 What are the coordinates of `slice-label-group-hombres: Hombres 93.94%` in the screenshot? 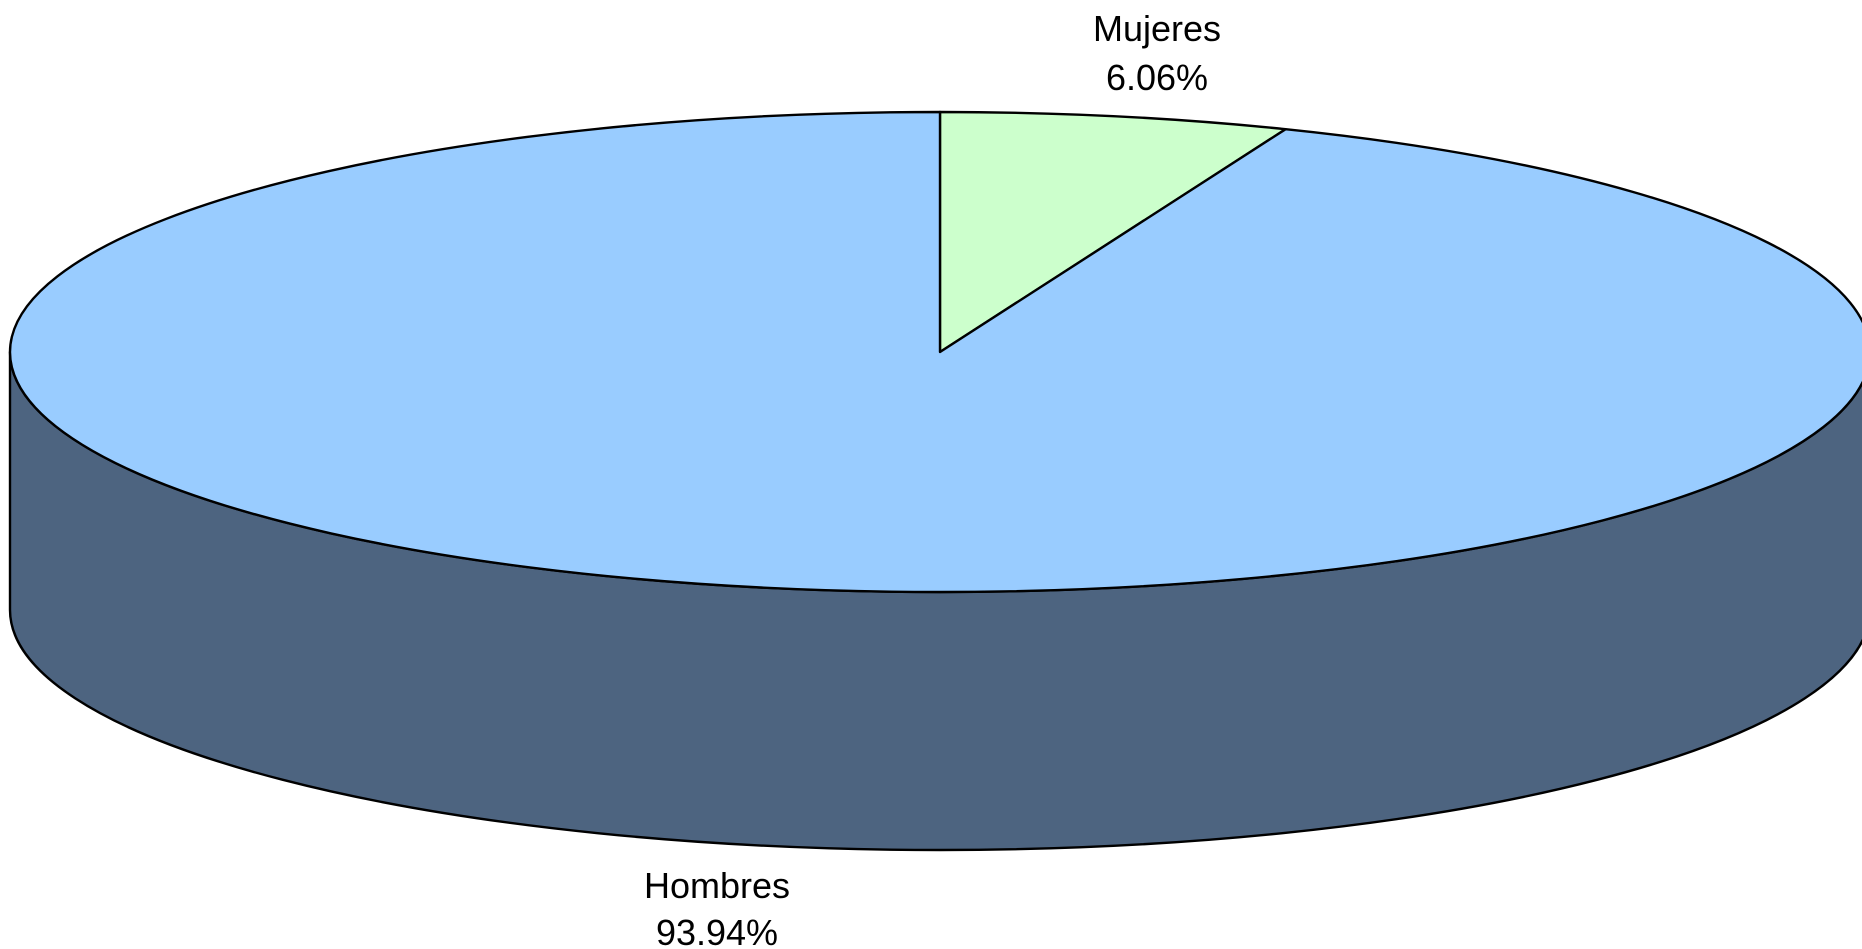 It's located at (717, 907).